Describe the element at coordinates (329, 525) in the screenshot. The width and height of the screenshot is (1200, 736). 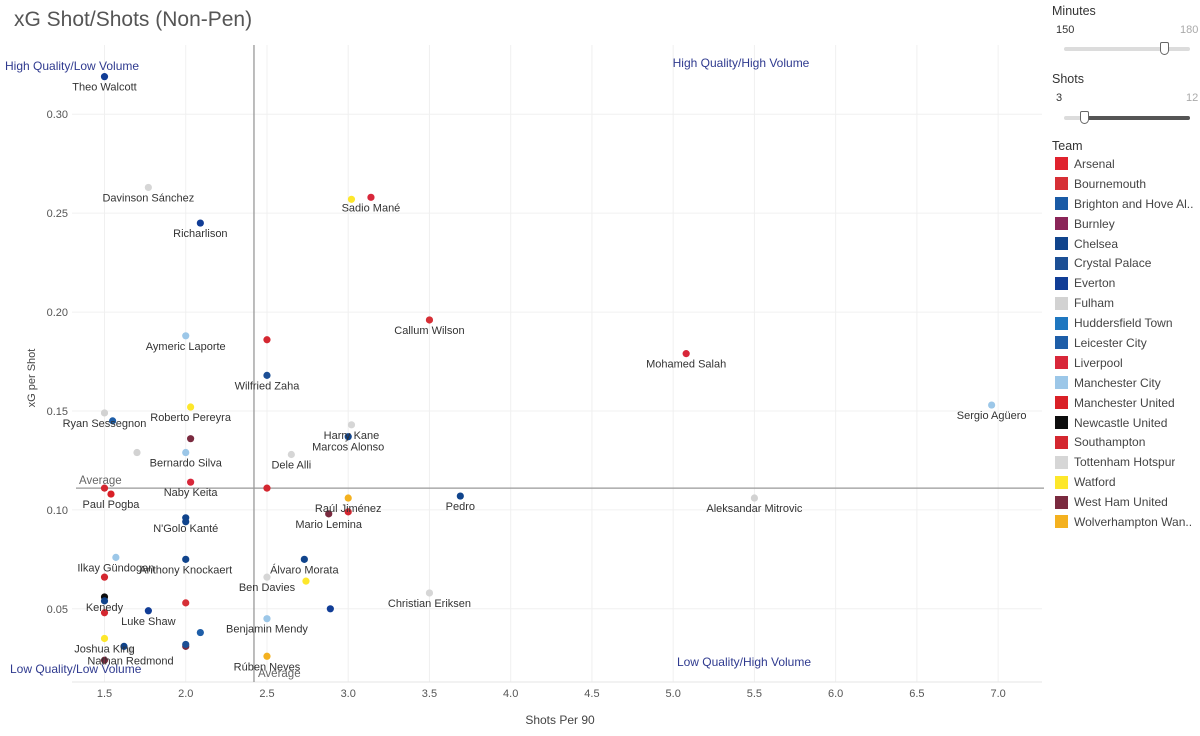
I see `point-label: Mario Lemina` at that location.